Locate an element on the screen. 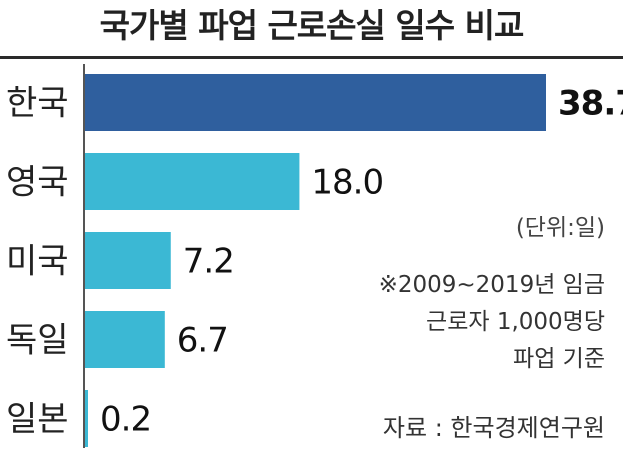 Image resolution: width=623 pixels, height=456 pixels. value-label-4: 0.2 is located at coordinates (125, 420).